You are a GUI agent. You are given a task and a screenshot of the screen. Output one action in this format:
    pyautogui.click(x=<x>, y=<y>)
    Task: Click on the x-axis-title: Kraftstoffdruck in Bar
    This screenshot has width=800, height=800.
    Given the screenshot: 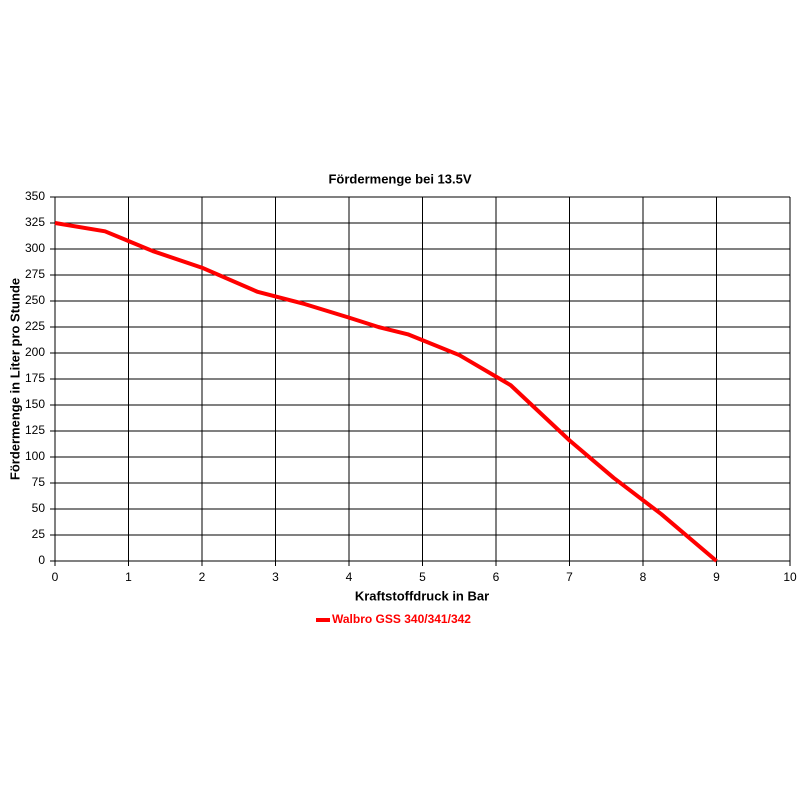 What is the action you would take?
    pyautogui.click(x=422, y=595)
    